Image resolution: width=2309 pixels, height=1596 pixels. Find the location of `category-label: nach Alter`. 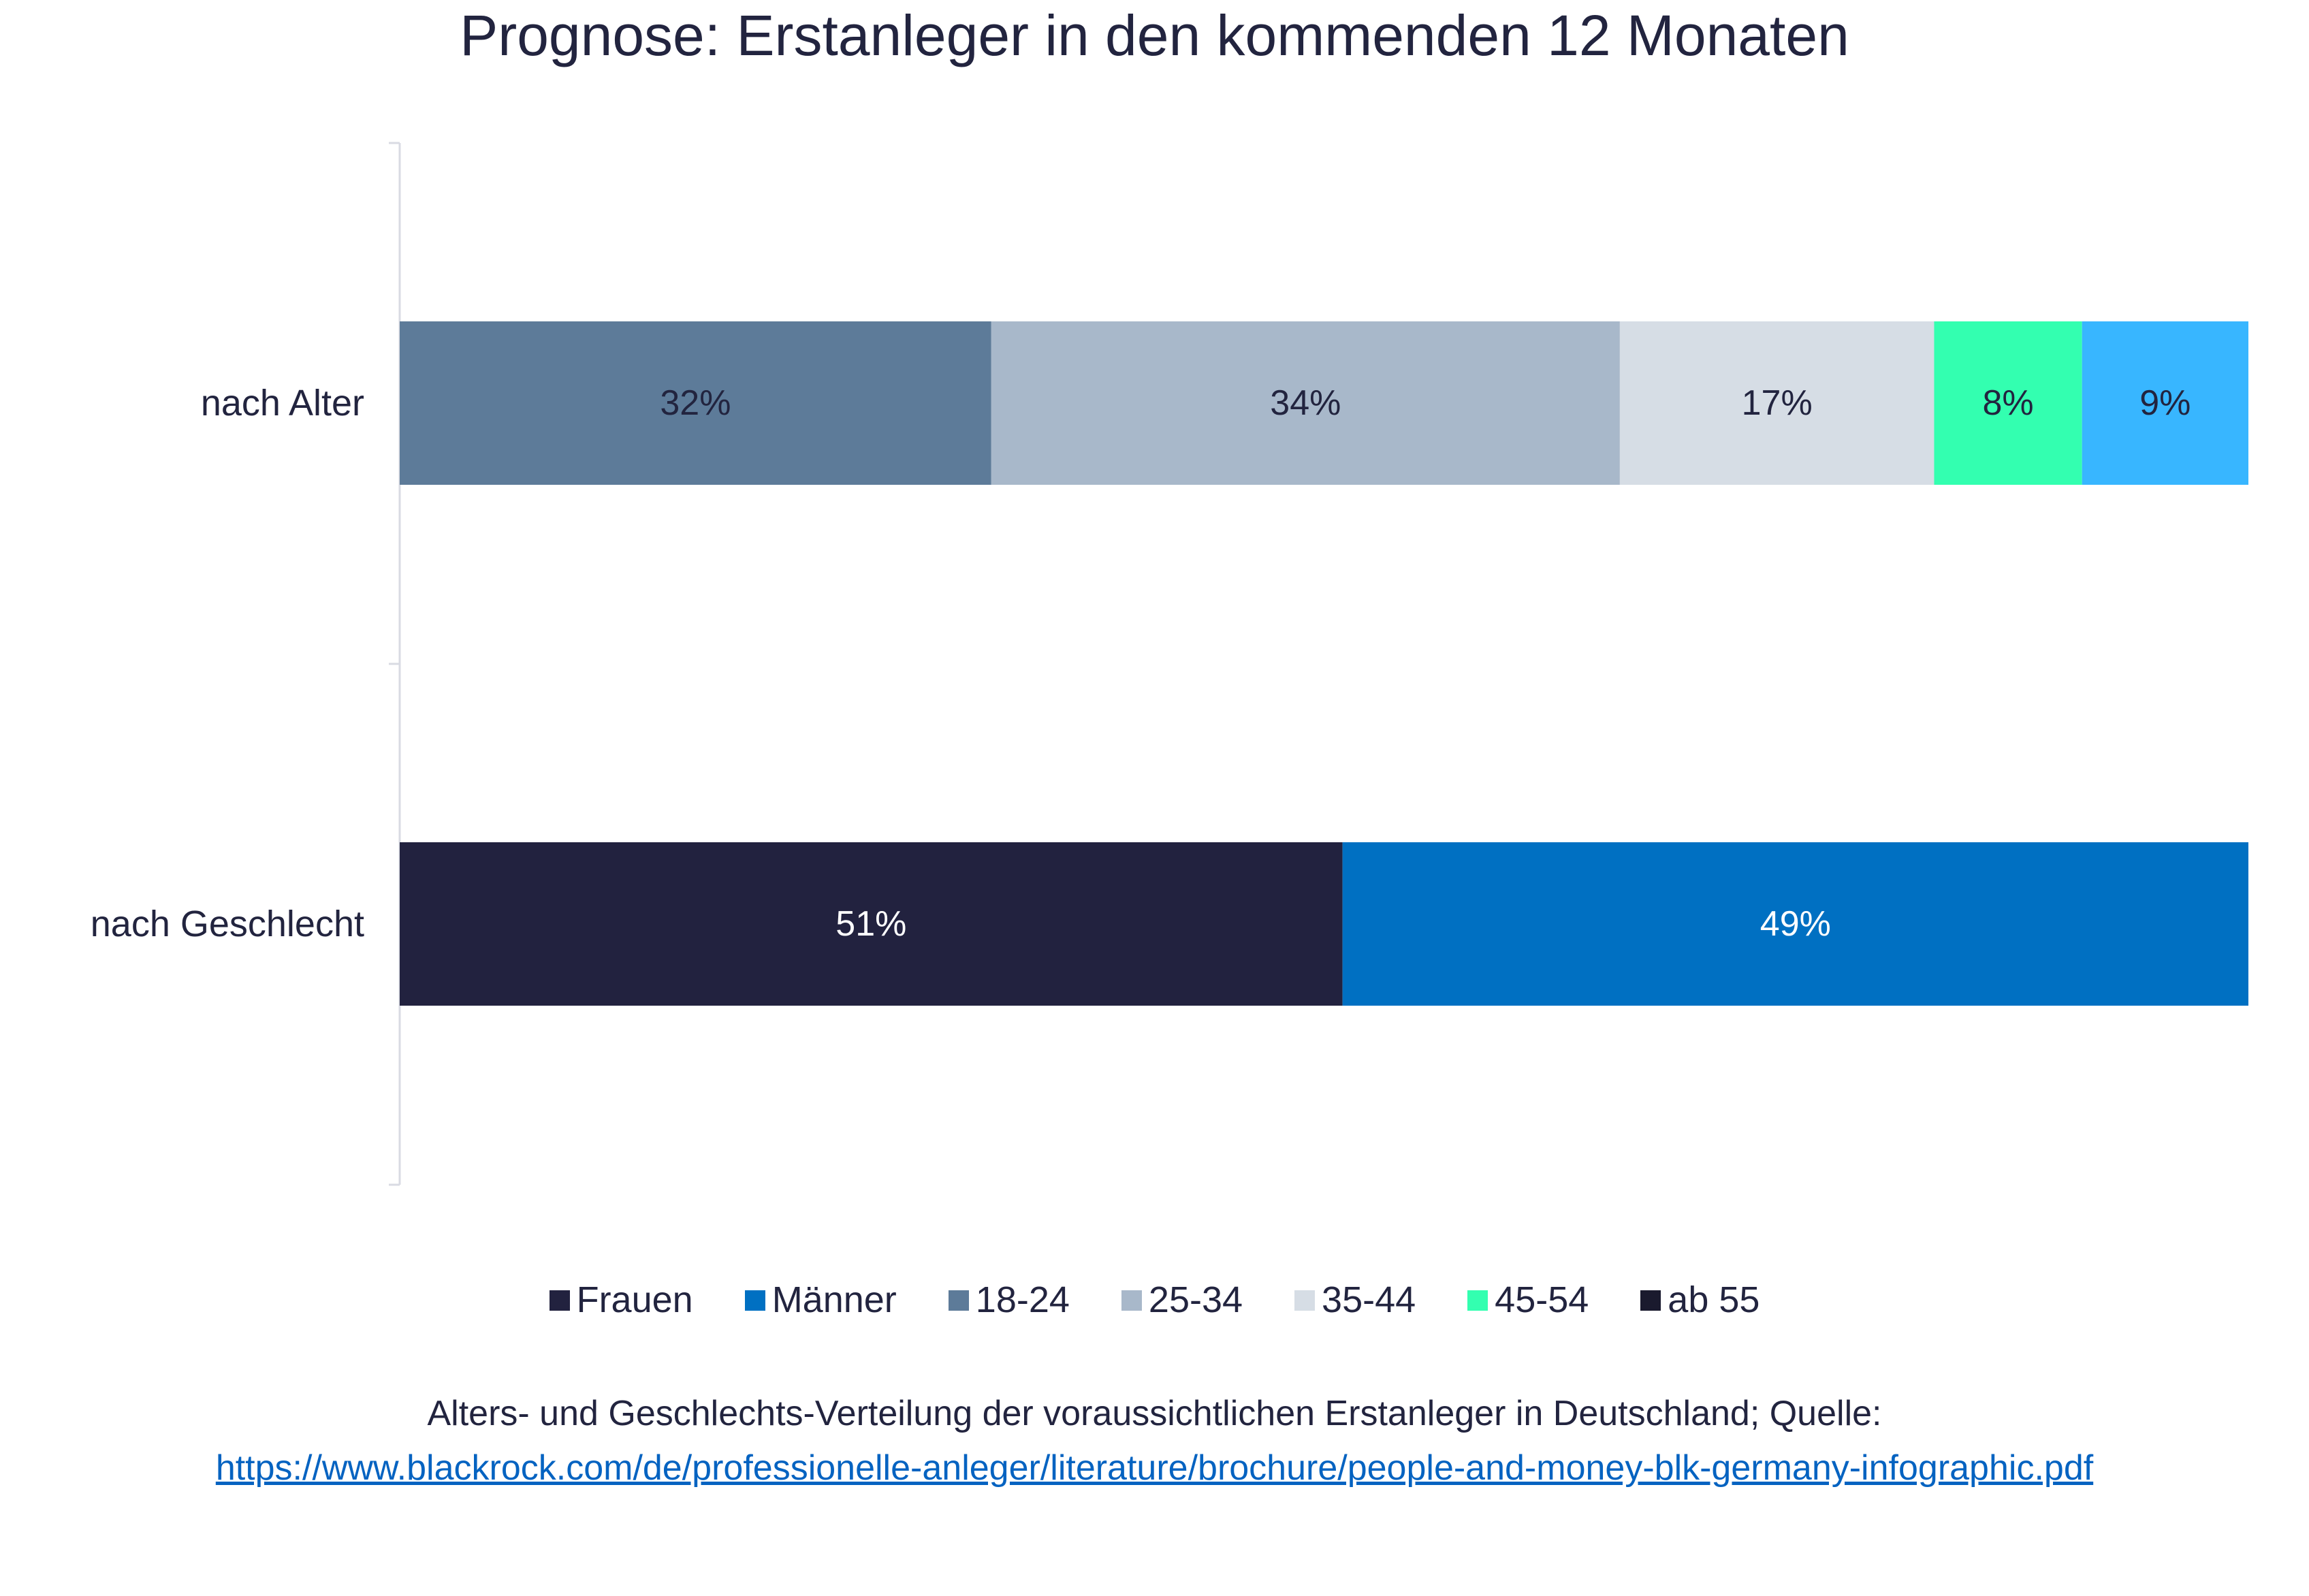

category-label: nach Alter is located at coordinates (282, 403).